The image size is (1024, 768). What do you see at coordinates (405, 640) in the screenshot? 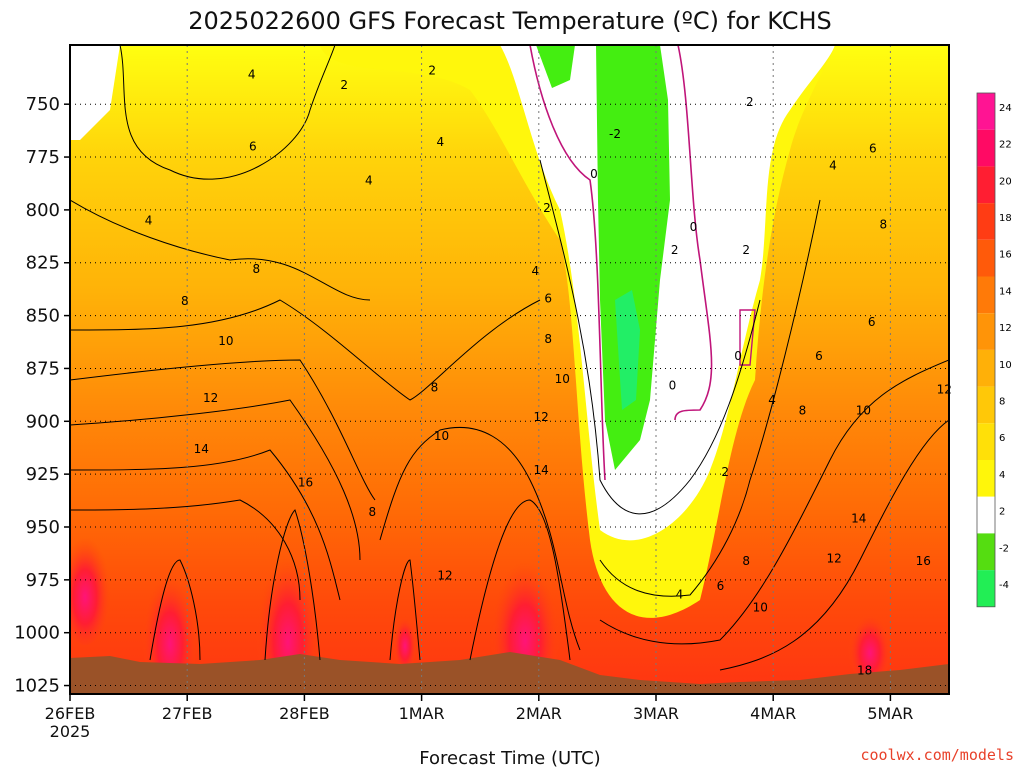
I see `warm-core-1mar` at bounding box center [405, 640].